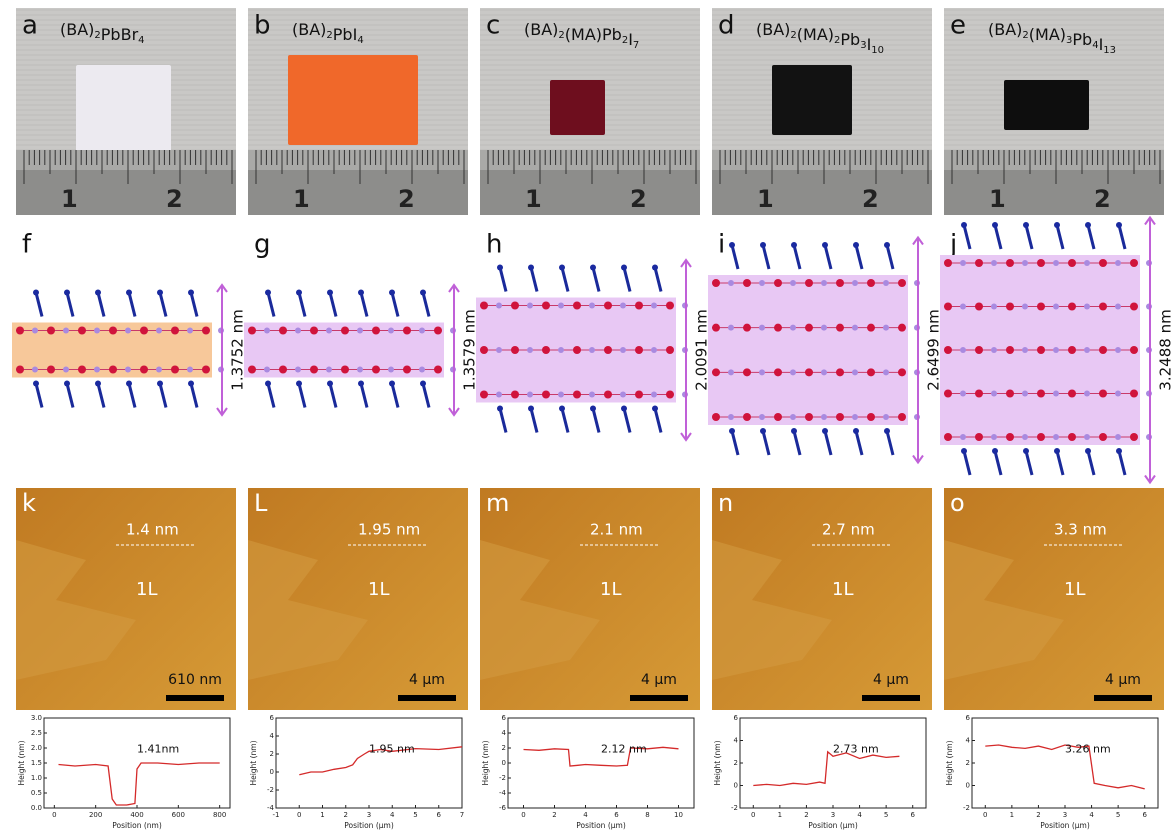  I want to click on x-tick-label: 5, so click(1118, 815).